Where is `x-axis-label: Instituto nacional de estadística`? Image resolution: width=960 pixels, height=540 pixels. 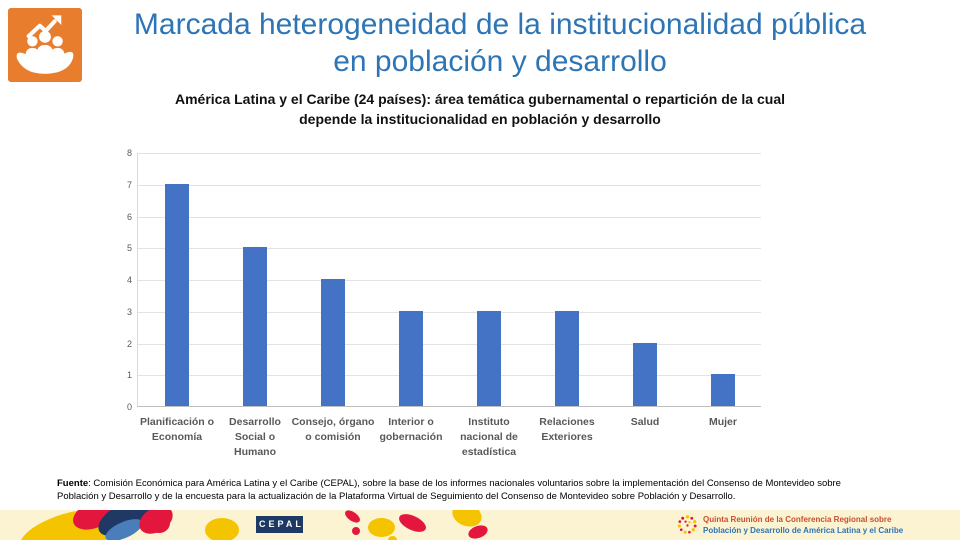 x-axis-label: Instituto nacional de estadística is located at coordinates (489, 437).